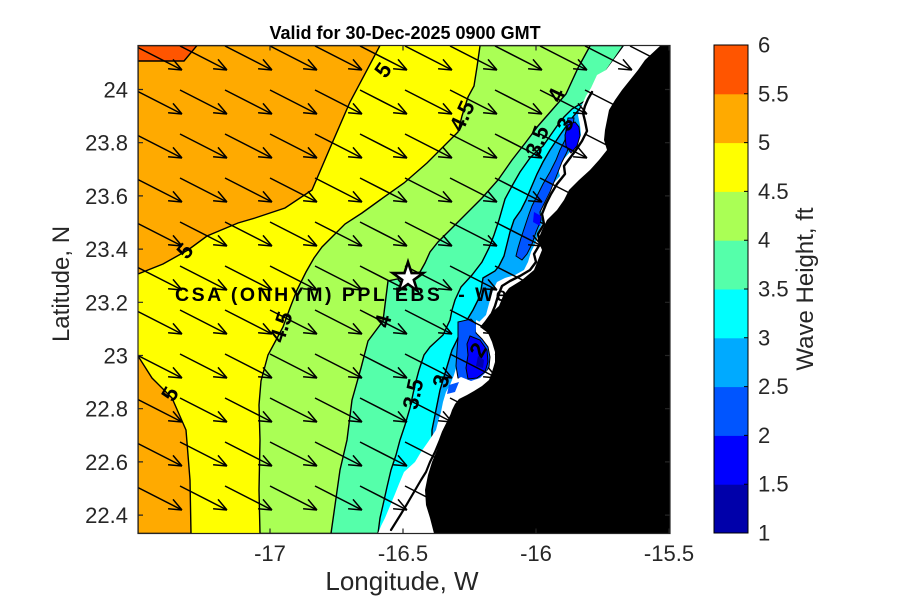 The width and height of the screenshot is (900, 600). Describe the element at coordinates (270, 553) in the screenshot. I see `svg-text: -17` at that location.